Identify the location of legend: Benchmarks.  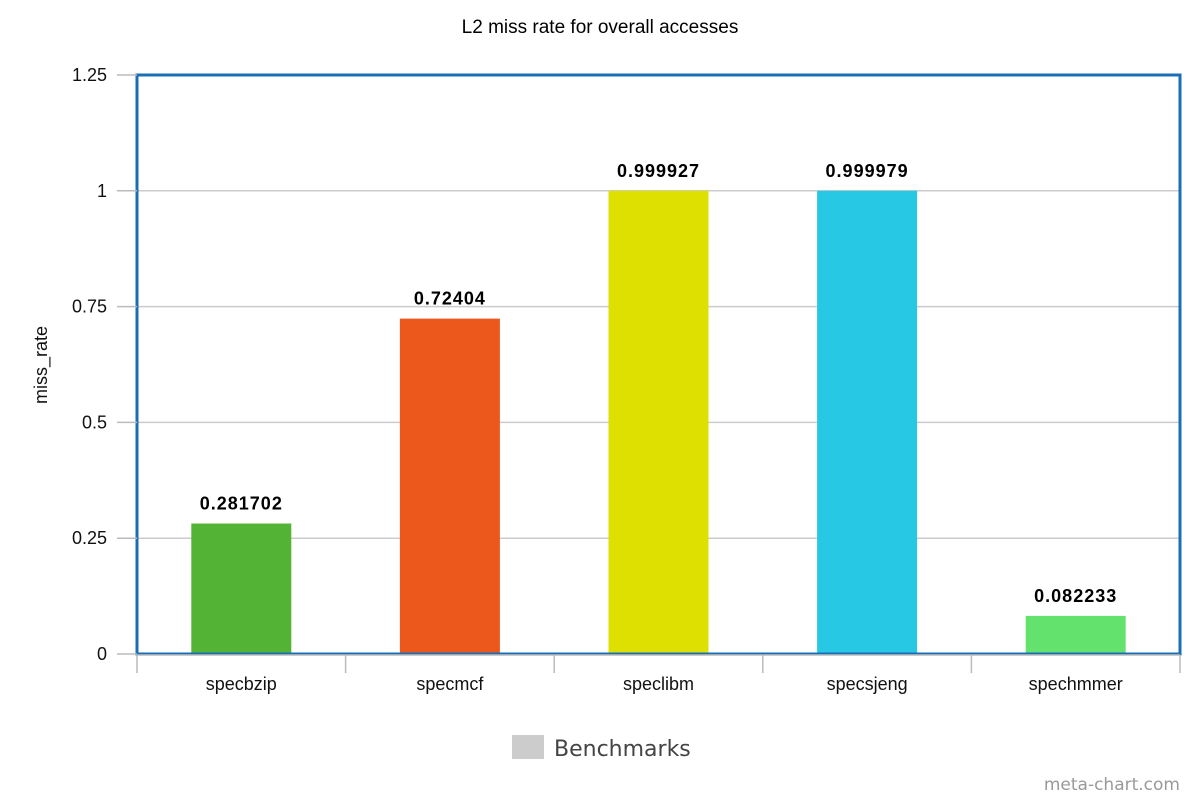
(601, 748).